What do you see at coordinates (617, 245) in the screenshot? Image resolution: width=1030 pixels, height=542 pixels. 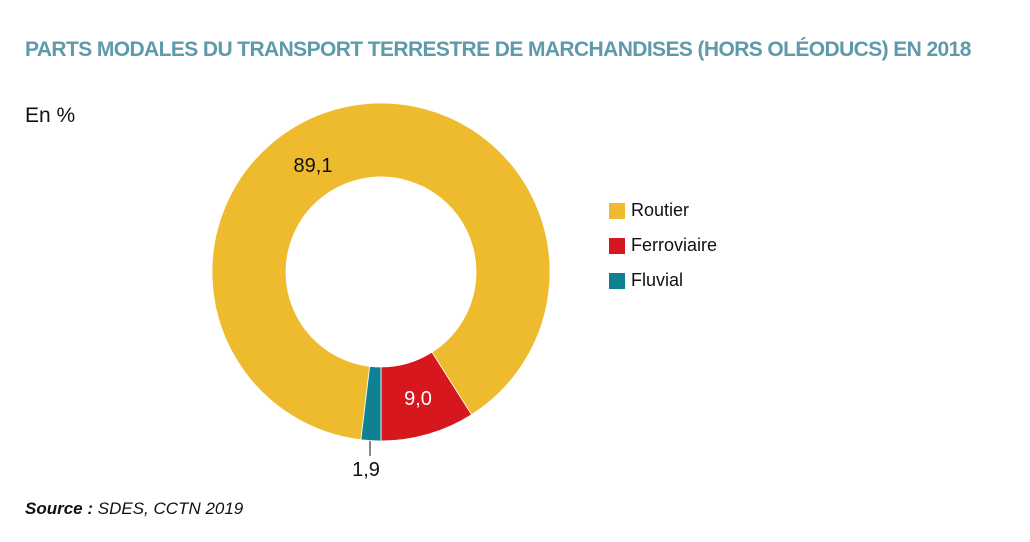 I see `legend-swatch-ferroviaire` at bounding box center [617, 245].